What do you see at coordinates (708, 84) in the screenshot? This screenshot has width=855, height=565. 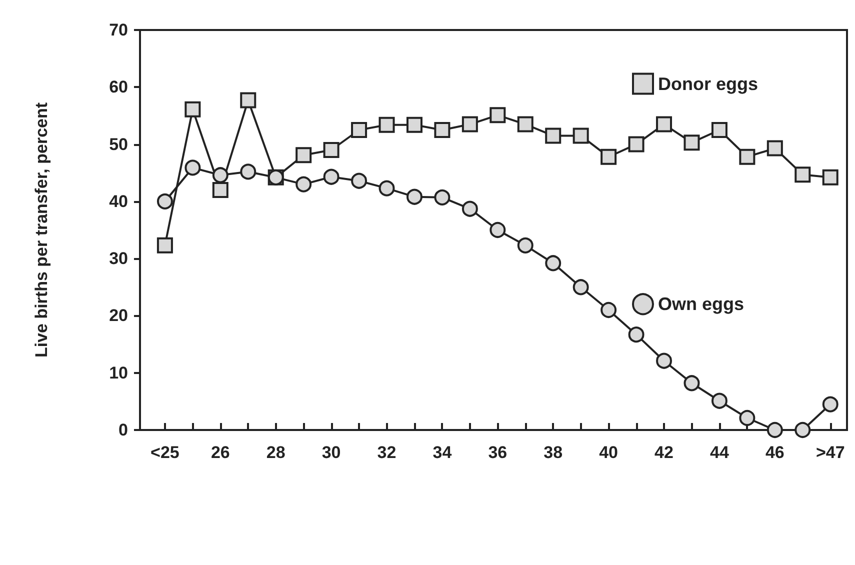 I see `legend-label: Donor eggs` at bounding box center [708, 84].